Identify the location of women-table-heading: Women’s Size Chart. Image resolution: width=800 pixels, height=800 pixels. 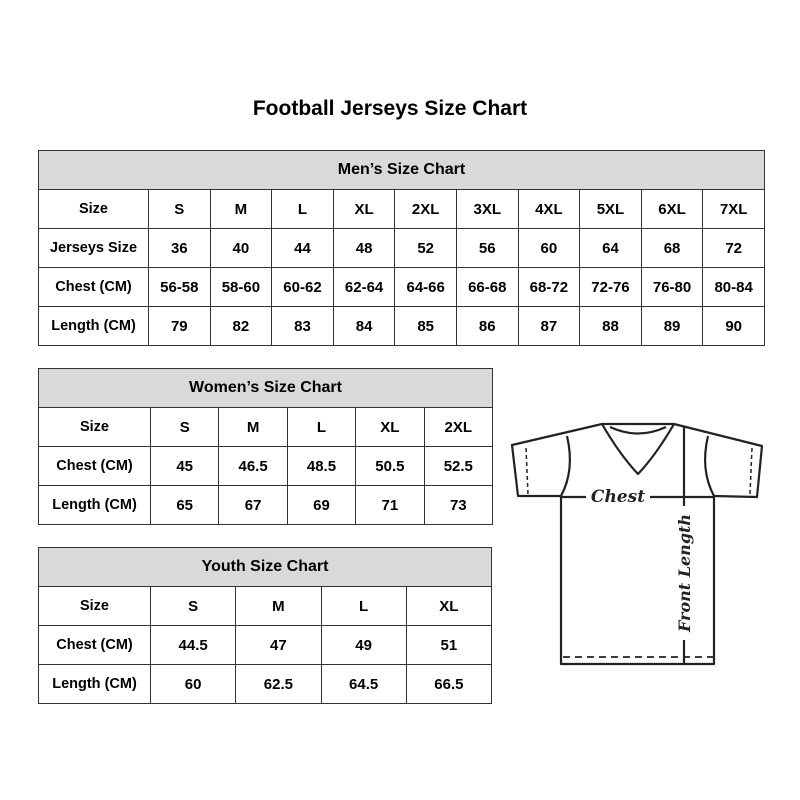
(265, 388).